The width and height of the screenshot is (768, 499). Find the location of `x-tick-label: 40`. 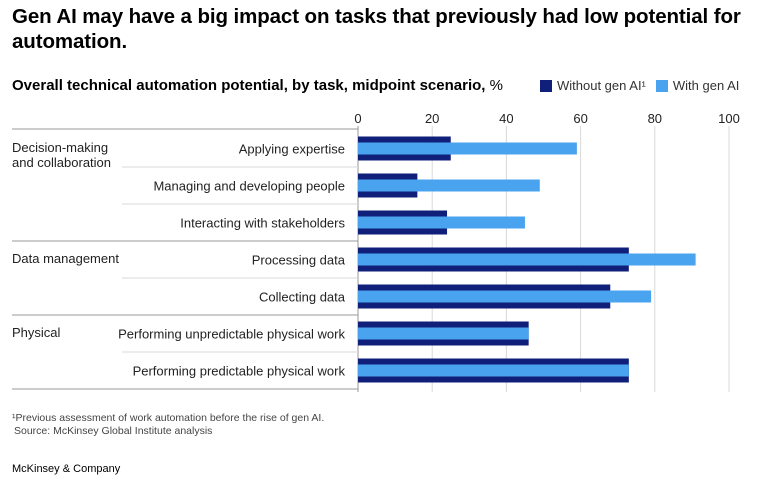

x-tick-label: 40 is located at coordinates (506, 118).